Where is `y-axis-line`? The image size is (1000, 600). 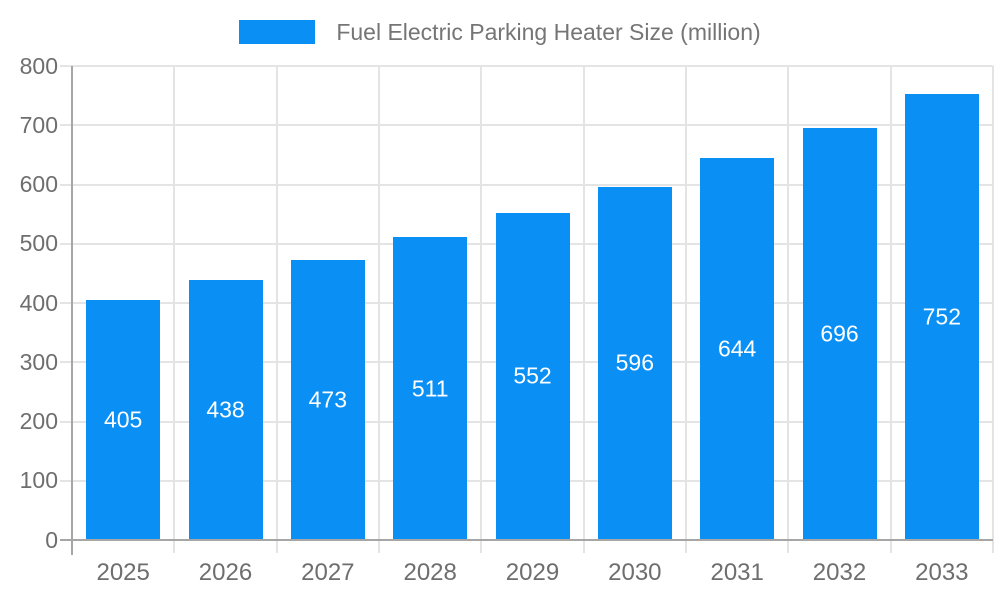
y-axis-line is located at coordinates (72, 310).